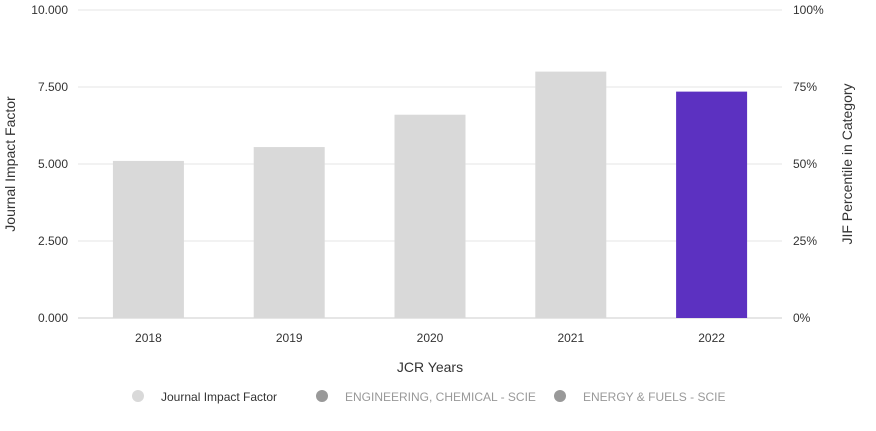  Describe the element at coordinates (289, 232) in the screenshot. I see `bar-2019` at that location.